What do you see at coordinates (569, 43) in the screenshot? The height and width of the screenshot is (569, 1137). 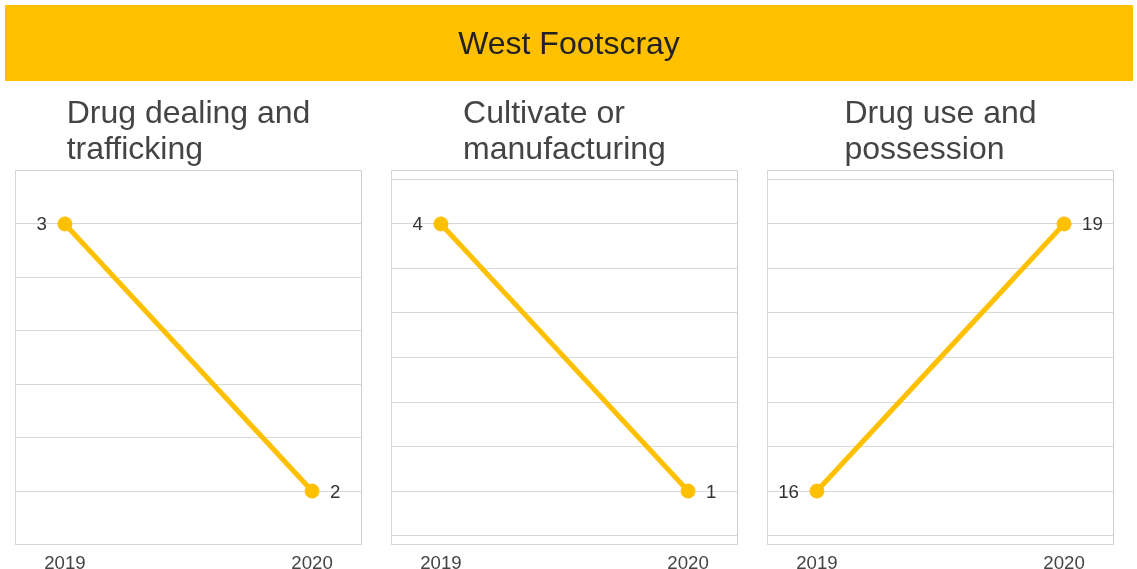 I see `text: West Footscray` at bounding box center [569, 43].